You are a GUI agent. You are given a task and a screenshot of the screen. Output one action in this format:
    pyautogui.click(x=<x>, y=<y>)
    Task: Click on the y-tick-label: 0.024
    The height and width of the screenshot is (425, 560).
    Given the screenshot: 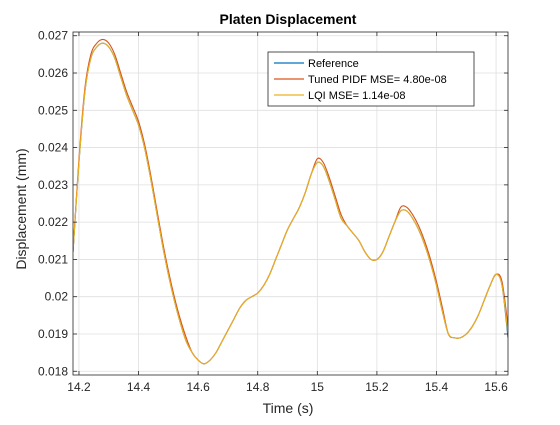 What is the action you would take?
    pyautogui.click(x=53, y=148)
    